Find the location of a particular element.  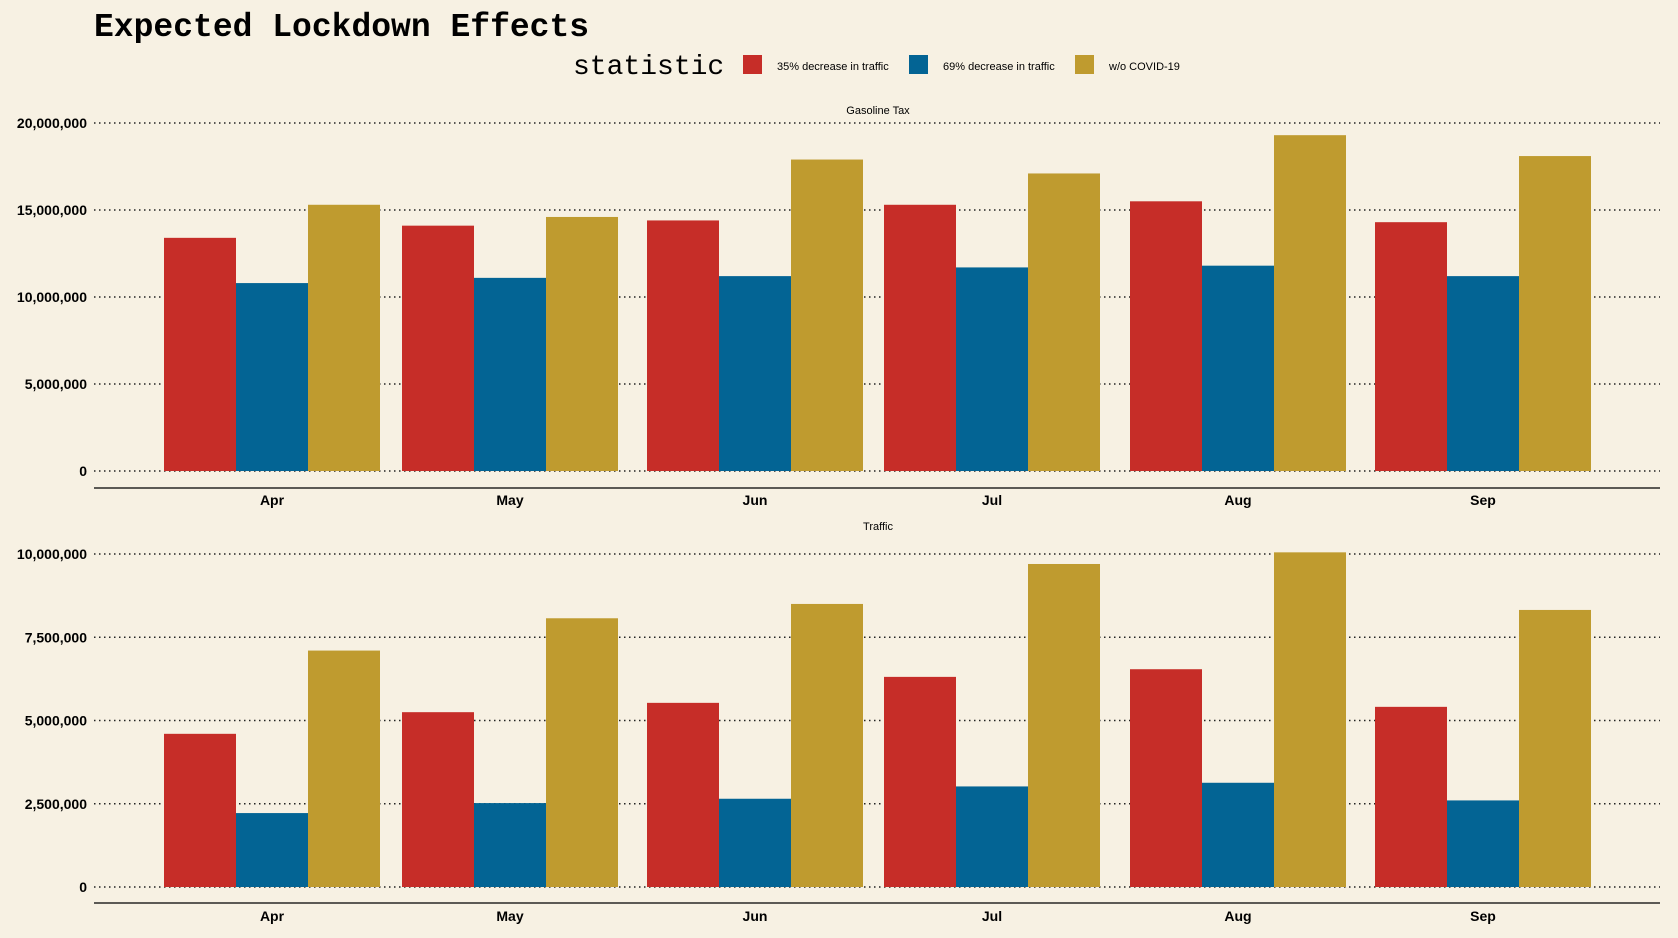

traffic-y-tick-label: 5,000,000 is located at coordinates (56, 721).